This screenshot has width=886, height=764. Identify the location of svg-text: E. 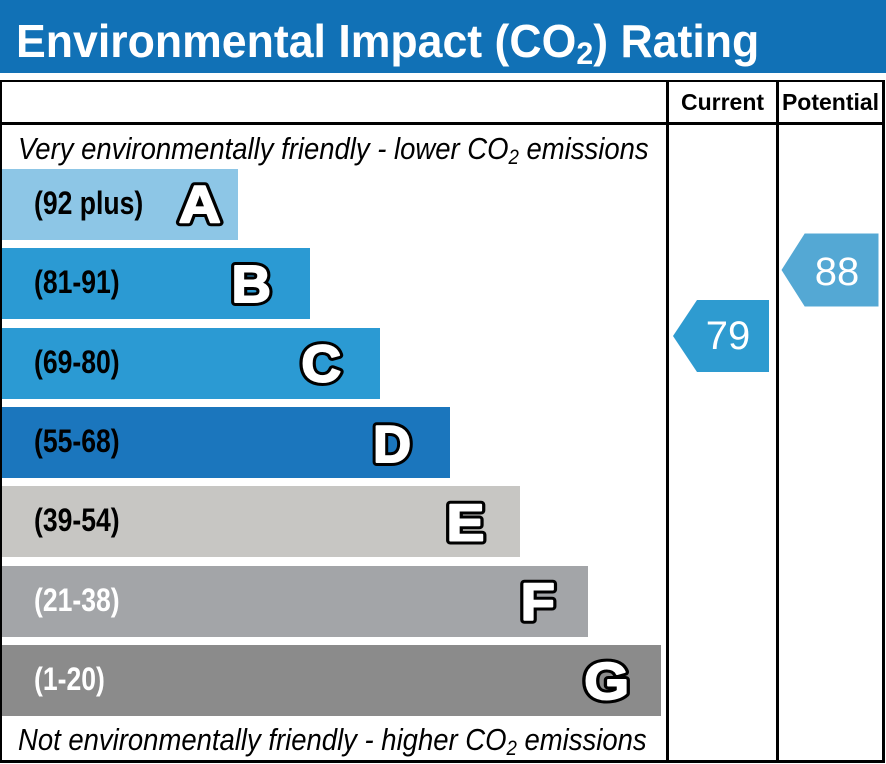
(466, 523).